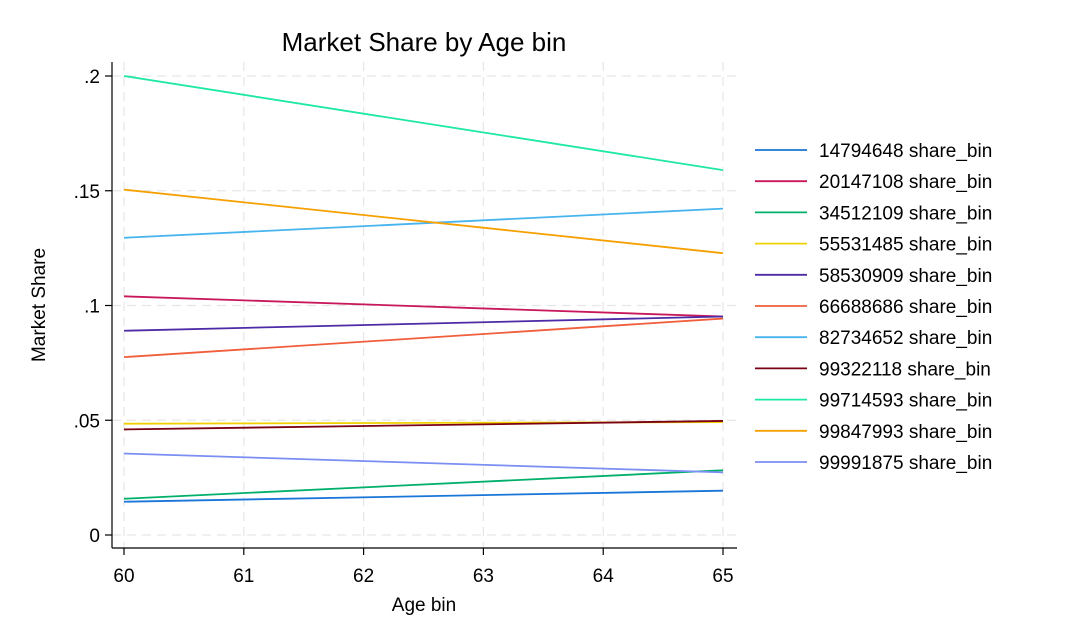 The width and height of the screenshot is (1071, 642). Describe the element at coordinates (123, 576) in the screenshot. I see `x-tick-label: 60` at that location.